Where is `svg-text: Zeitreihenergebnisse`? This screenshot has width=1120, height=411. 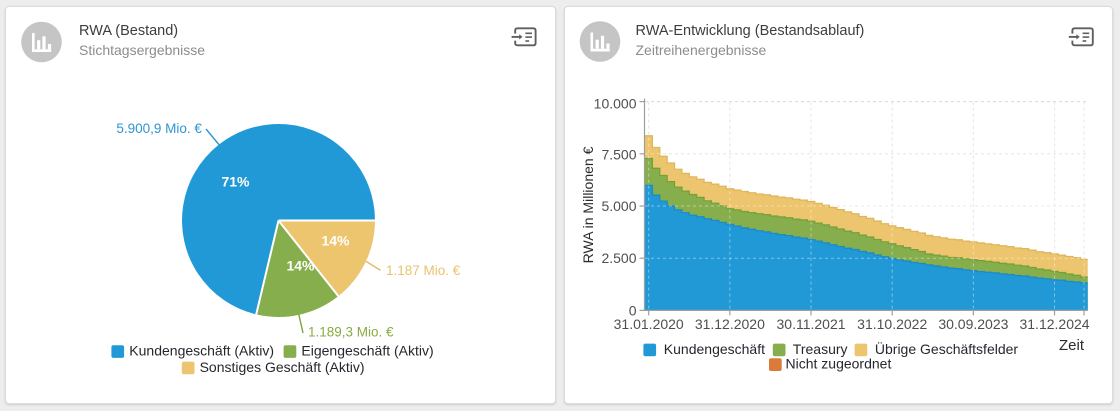 svg-text: Zeitreihenergebnisse is located at coordinates (701, 50).